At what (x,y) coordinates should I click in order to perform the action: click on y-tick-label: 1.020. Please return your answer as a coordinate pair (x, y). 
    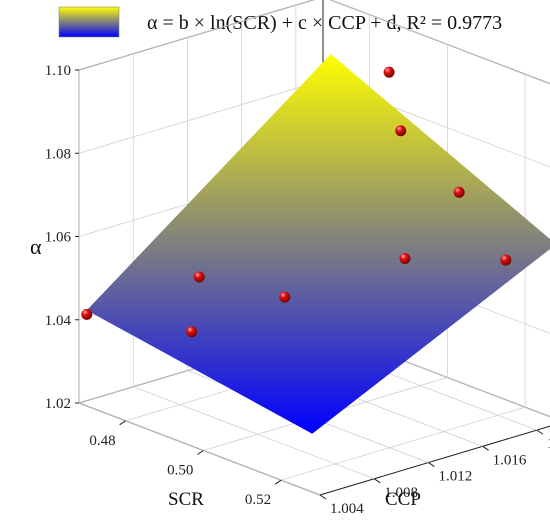
    Looking at the image, I should click on (548, 444).